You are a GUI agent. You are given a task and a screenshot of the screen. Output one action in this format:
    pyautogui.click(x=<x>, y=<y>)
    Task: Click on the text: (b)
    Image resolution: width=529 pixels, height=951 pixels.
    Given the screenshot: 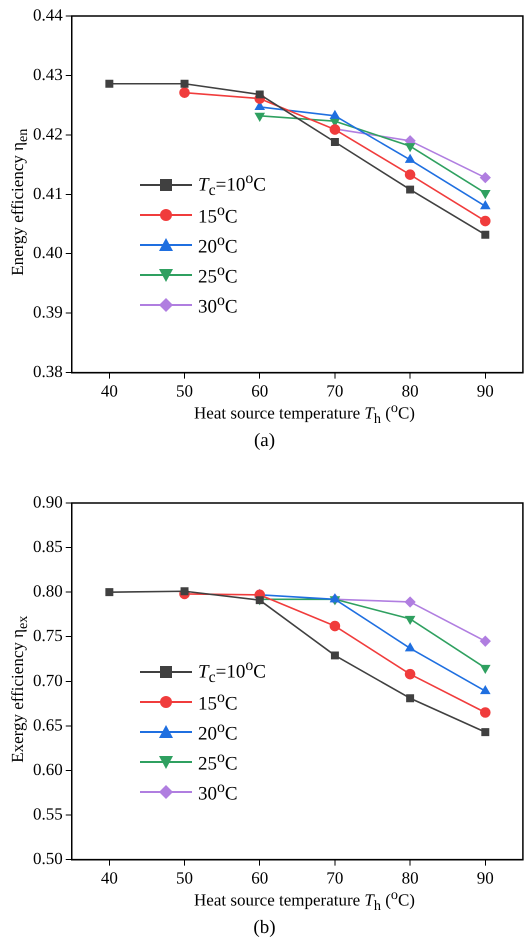 What is the action you would take?
    pyautogui.click(x=264, y=928)
    